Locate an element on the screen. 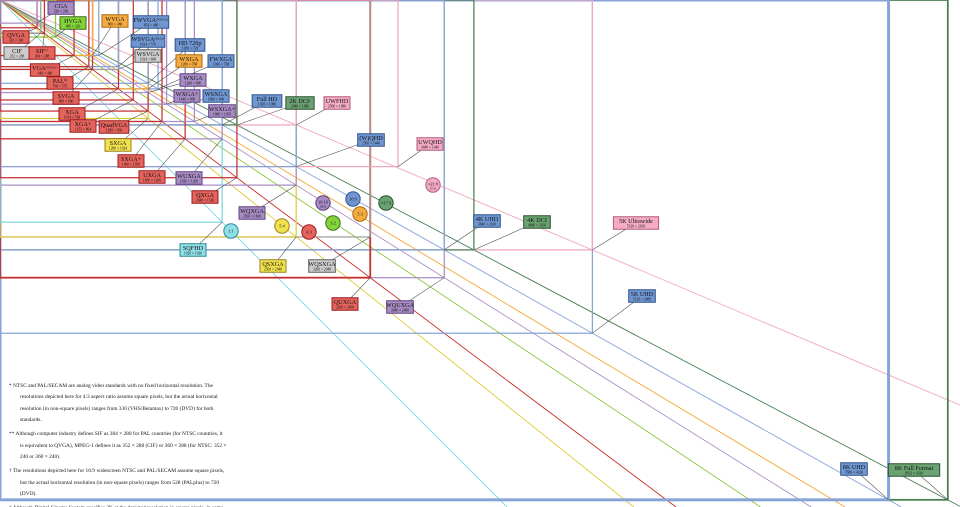  standard-label-wsxga-plus: WSXGA+1680 × 1050 is located at coordinates (222, 111).